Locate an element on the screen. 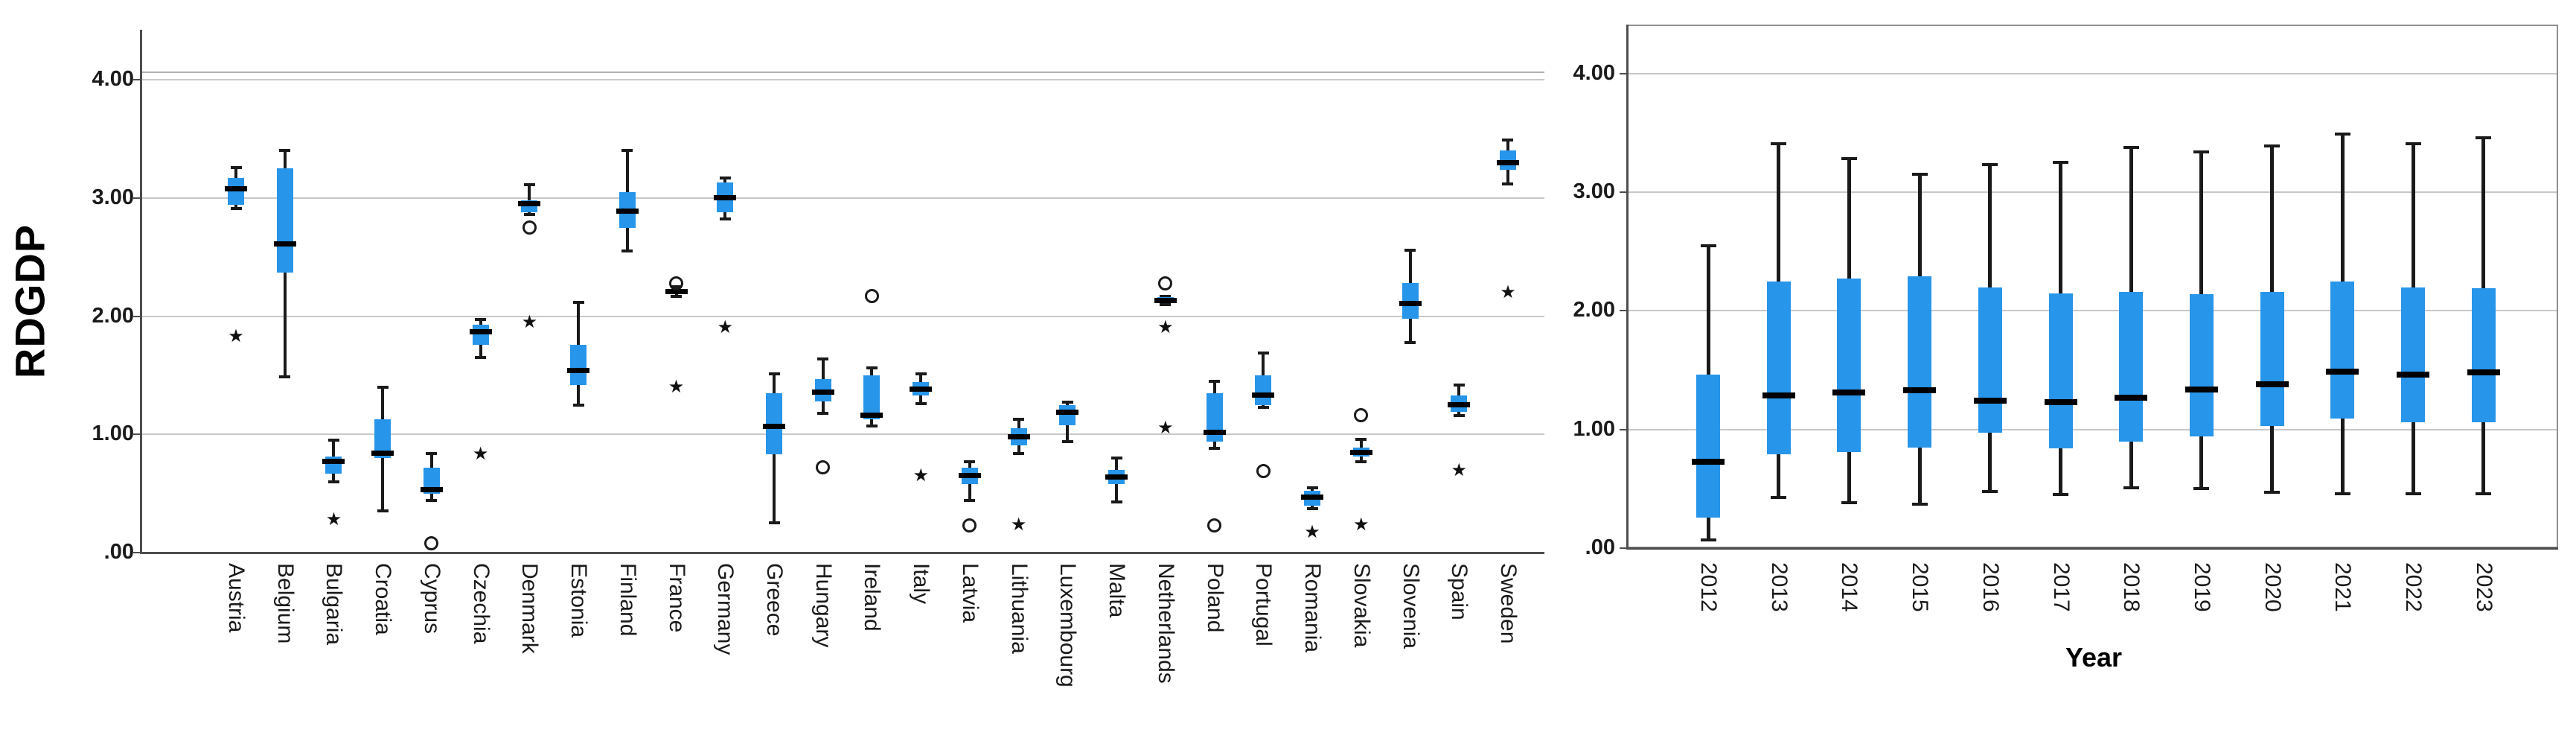  country-label: France is located at coordinates (676, 598).